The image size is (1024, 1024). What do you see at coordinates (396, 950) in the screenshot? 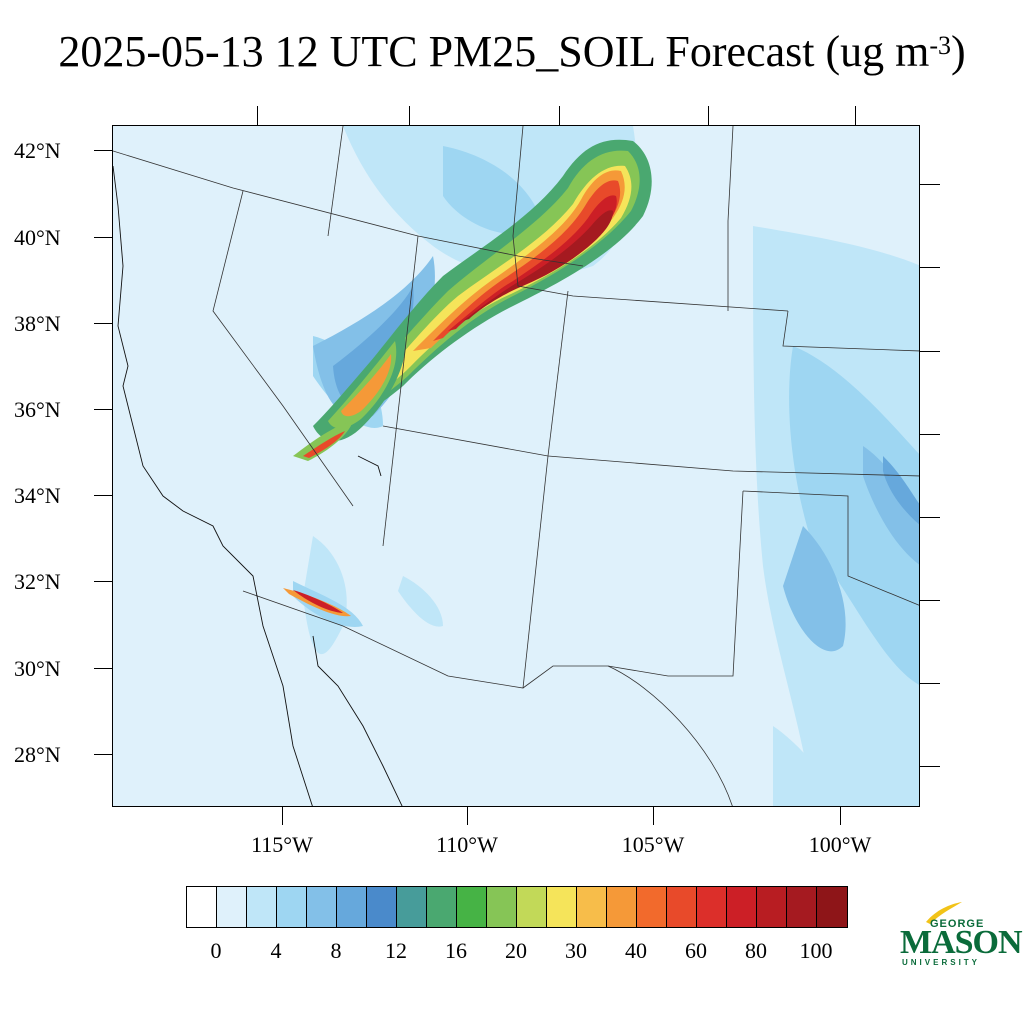
I see `colorbar-label: 12` at bounding box center [396, 950].